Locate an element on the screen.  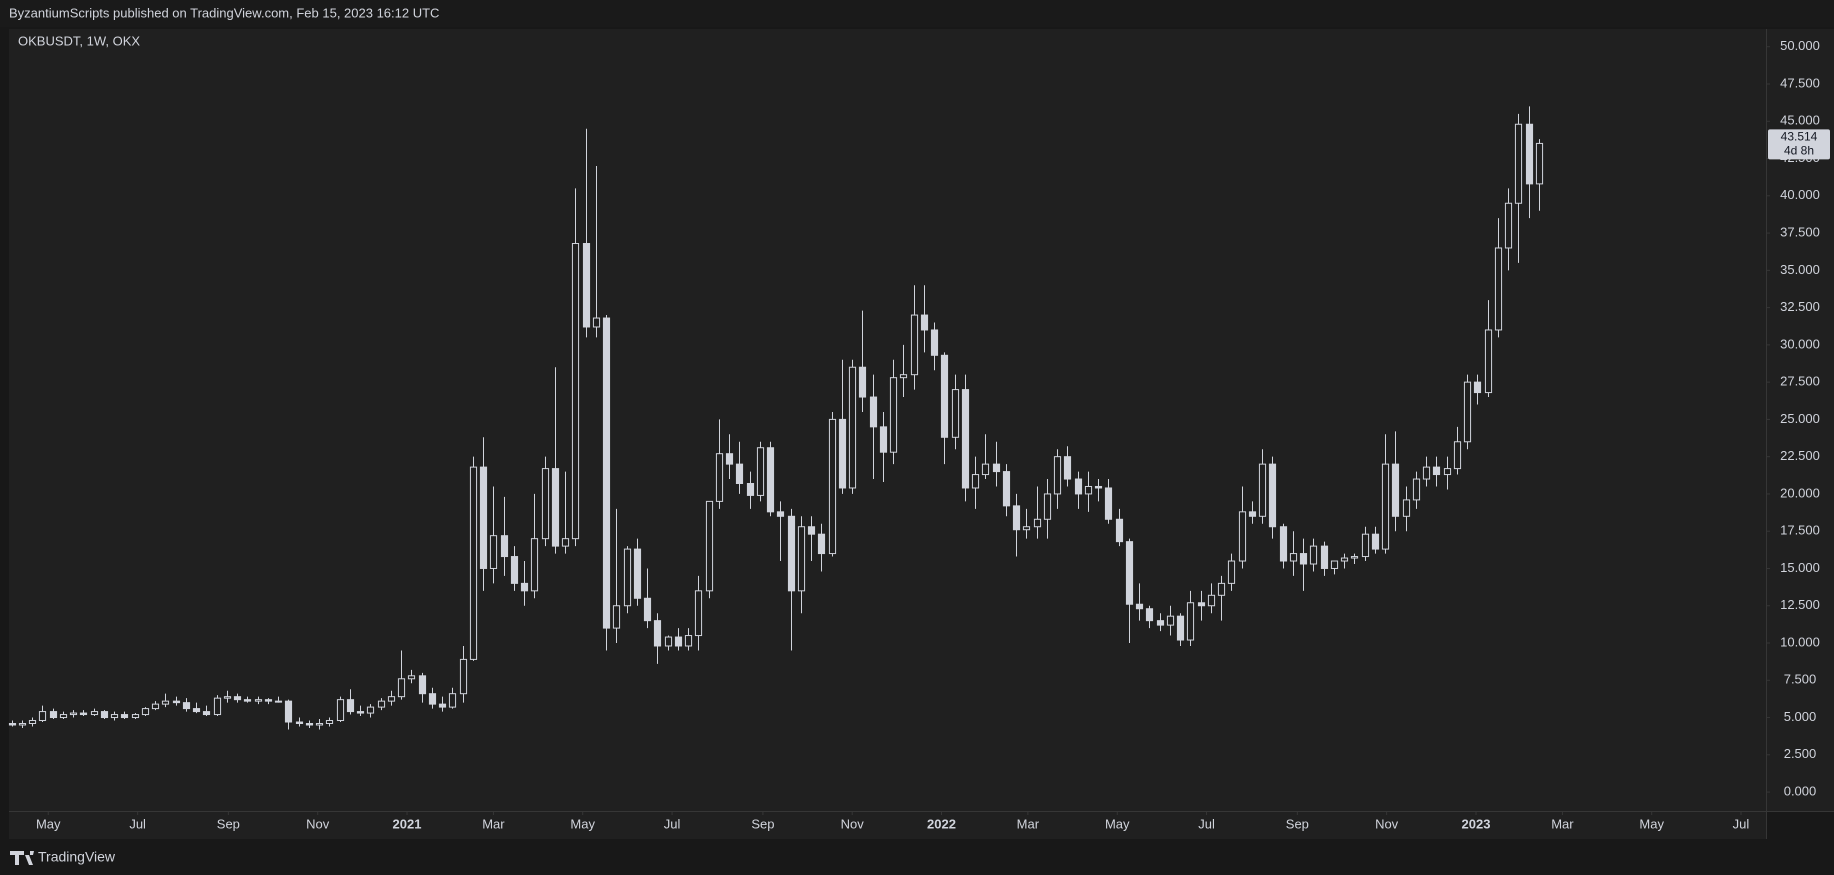
y-tick-label: 22.500 is located at coordinates (1800, 455).